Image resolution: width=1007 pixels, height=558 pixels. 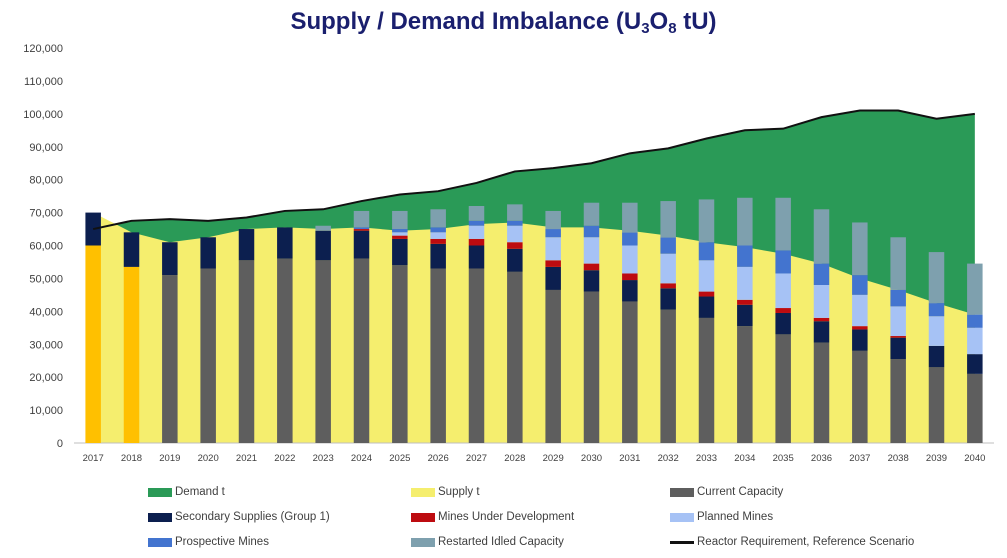 What do you see at coordinates (46, 247) in the screenshot?
I see `y-tick-label: 60,000` at bounding box center [46, 247].